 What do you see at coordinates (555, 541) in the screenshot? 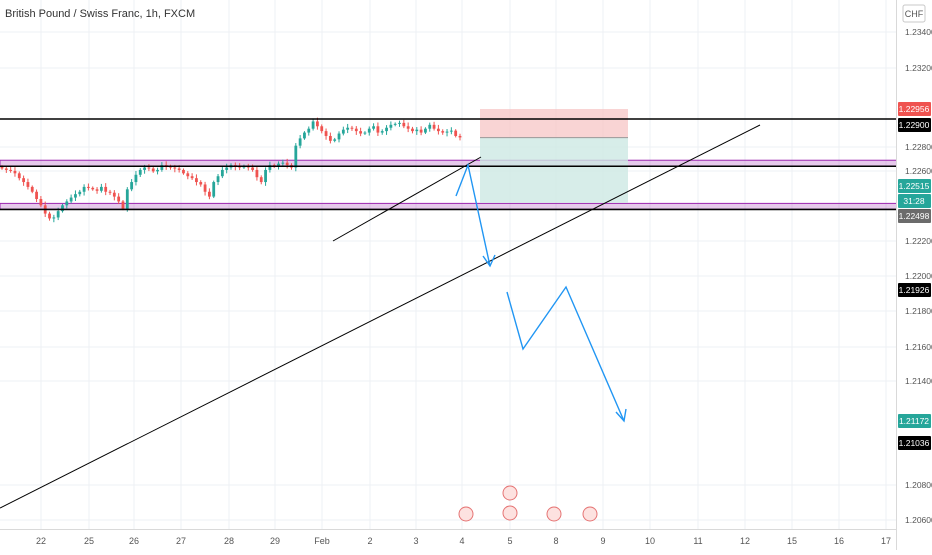
I see `time-tick-label: 8` at bounding box center [555, 541].